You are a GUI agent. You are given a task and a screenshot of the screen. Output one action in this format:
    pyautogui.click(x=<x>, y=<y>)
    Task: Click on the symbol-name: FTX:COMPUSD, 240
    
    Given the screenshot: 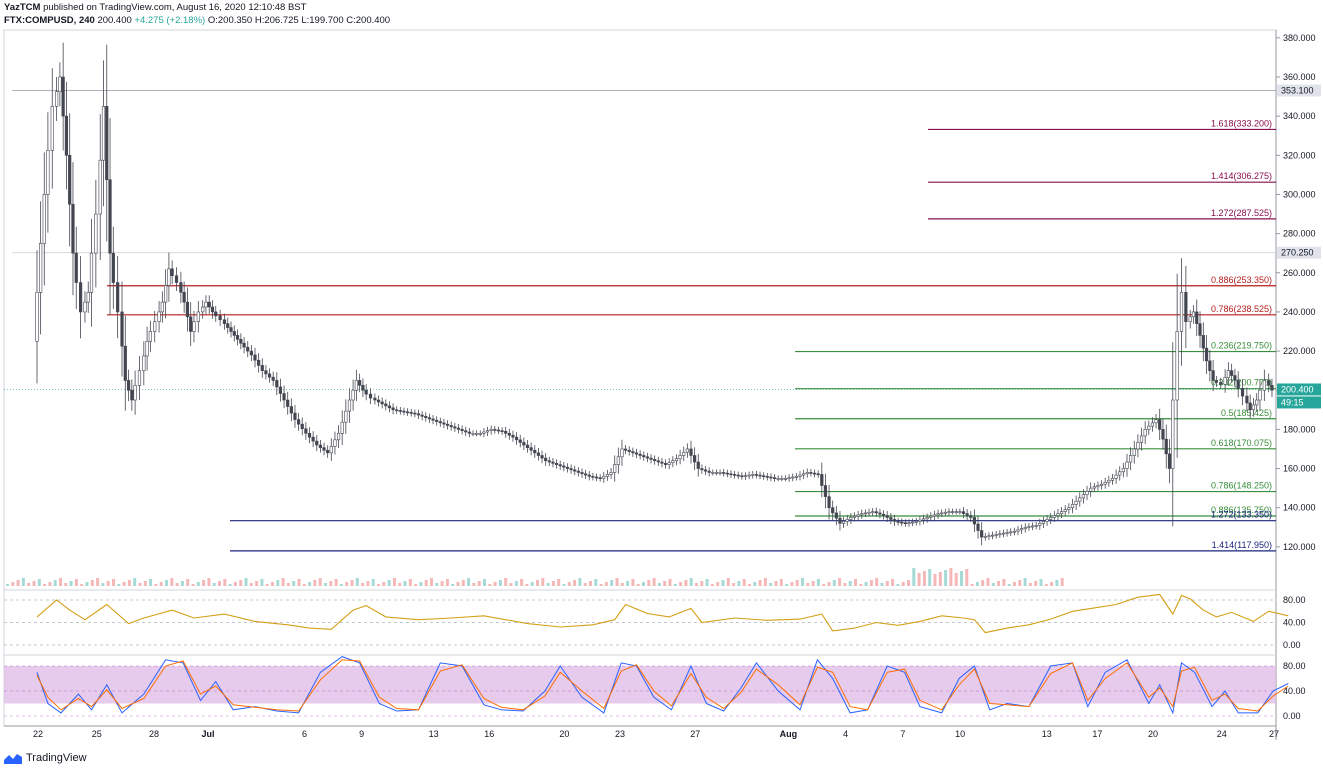 What is the action you would take?
    pyautogui.click(x=49, y=20)
    